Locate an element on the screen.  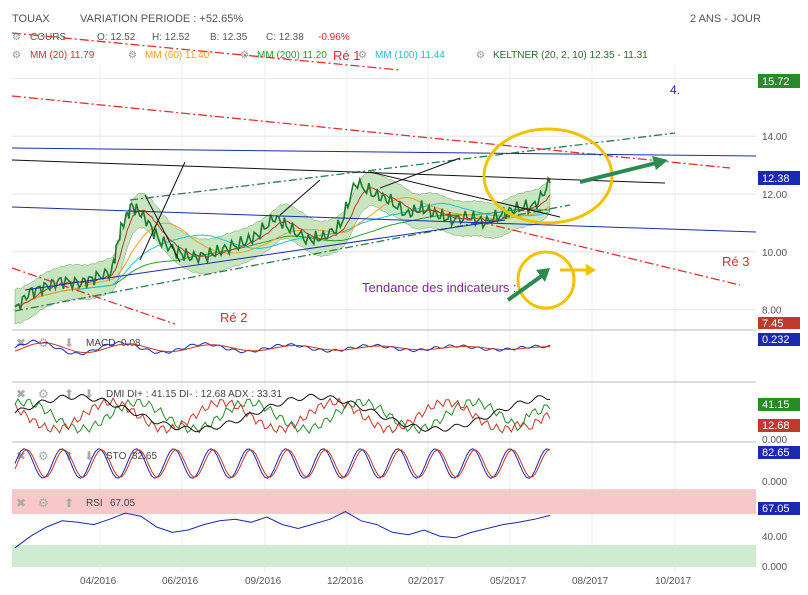
badge-high-text: 15.72 is located at coordinates (776, 82).